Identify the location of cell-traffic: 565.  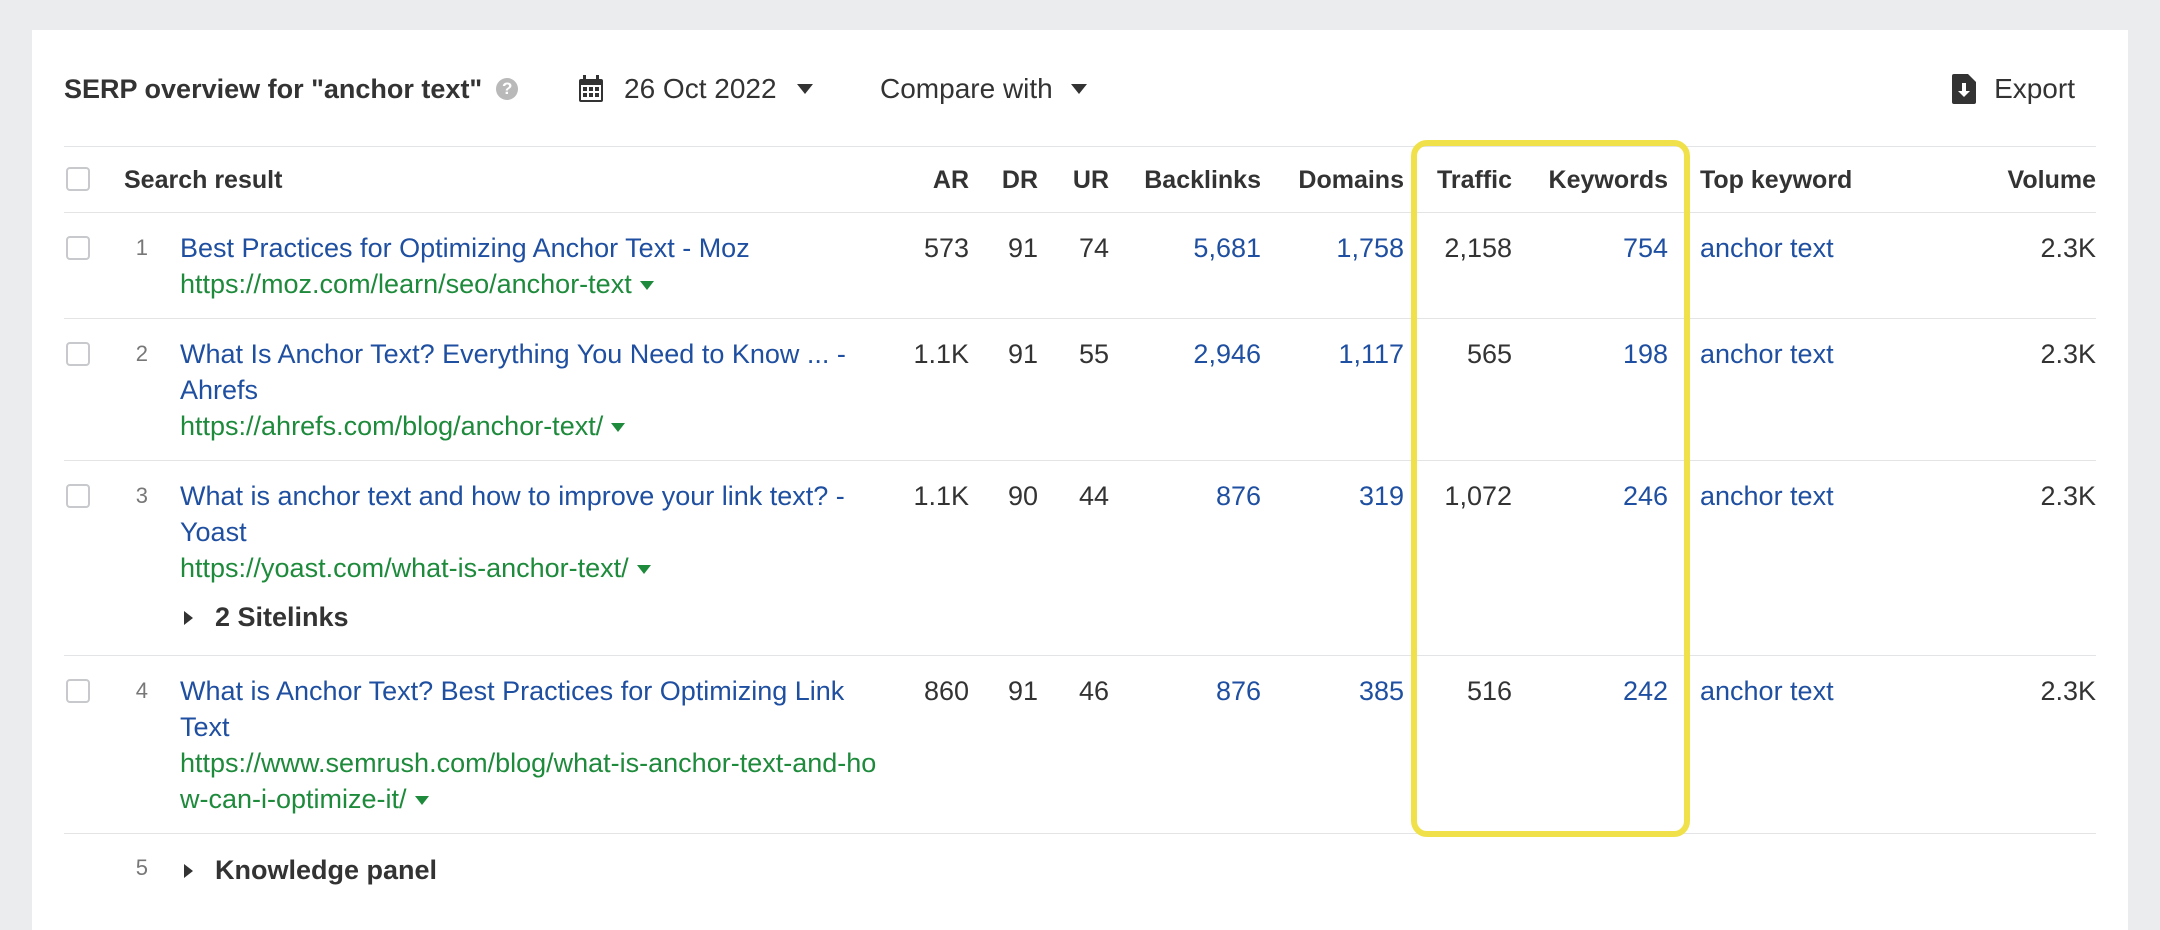
(1489, 354).